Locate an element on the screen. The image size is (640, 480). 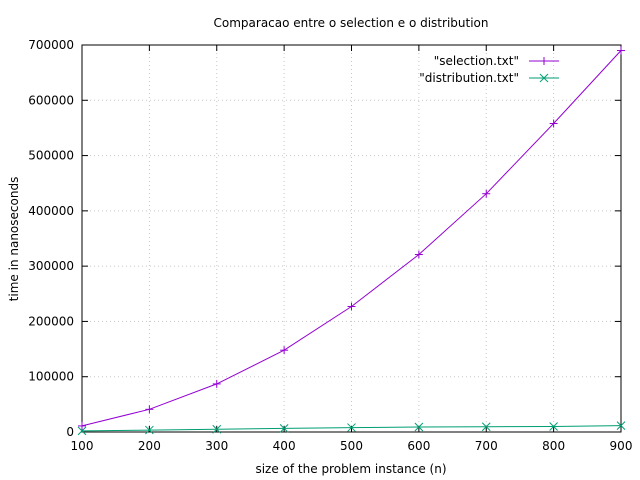
x-tick-label: 700 is located at coordinates (486, 446).